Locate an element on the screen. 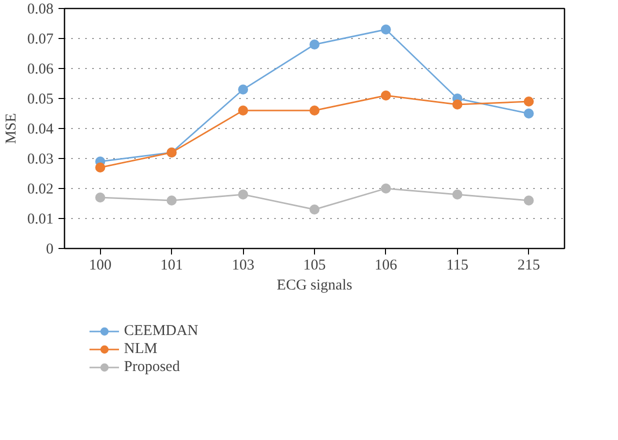  y-tick-label: 0.02 is located at coordinates (40, 190).